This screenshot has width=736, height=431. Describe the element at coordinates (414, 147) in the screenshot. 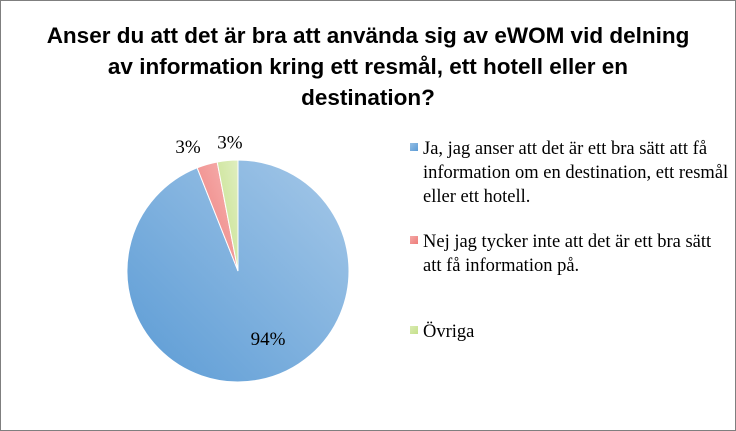

I see `legend-swatch-ja` at that location.